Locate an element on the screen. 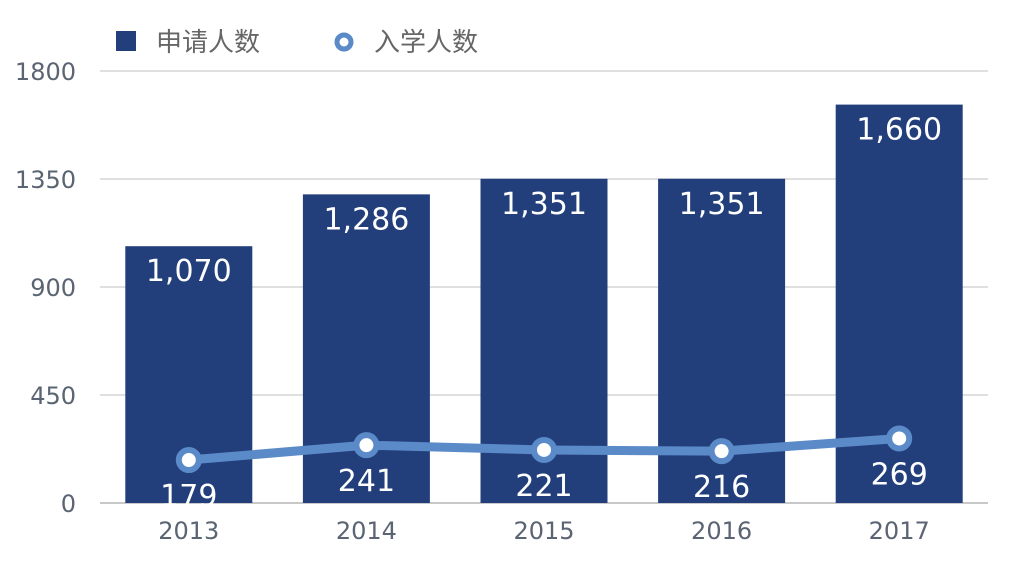  line-value-label: 179 is located at coordinates (188, 496).